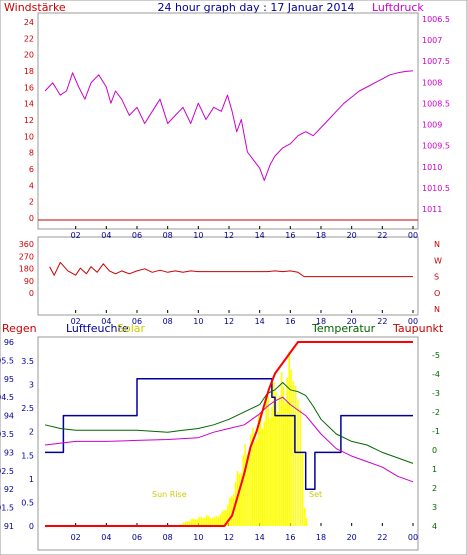 This screenshot has height=555, width=467. Describe the element at coordinates (31, 218) in the screenshot. I see `windstaerke-tick-label: 0` at that location.